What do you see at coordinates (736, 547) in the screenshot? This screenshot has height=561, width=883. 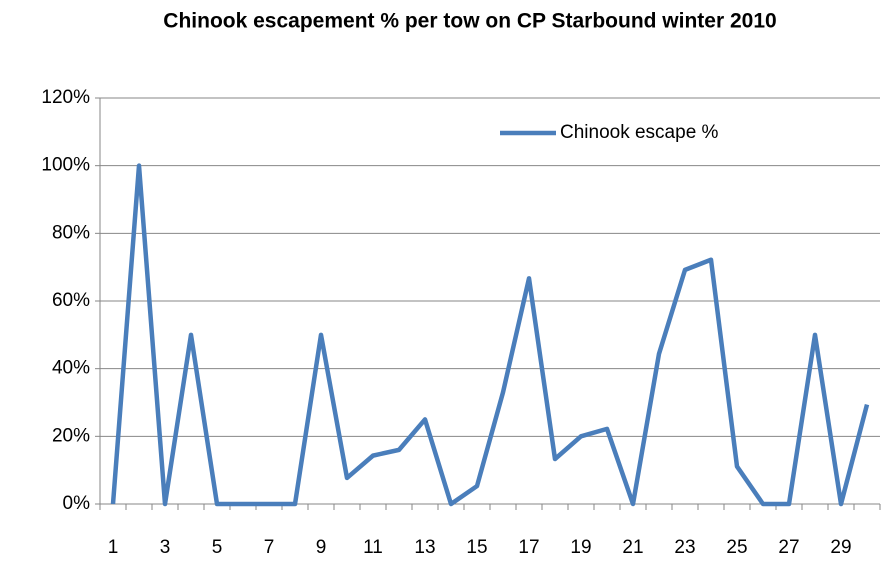 I see `x-tick-label: 25` at bounding box center [736, 547].